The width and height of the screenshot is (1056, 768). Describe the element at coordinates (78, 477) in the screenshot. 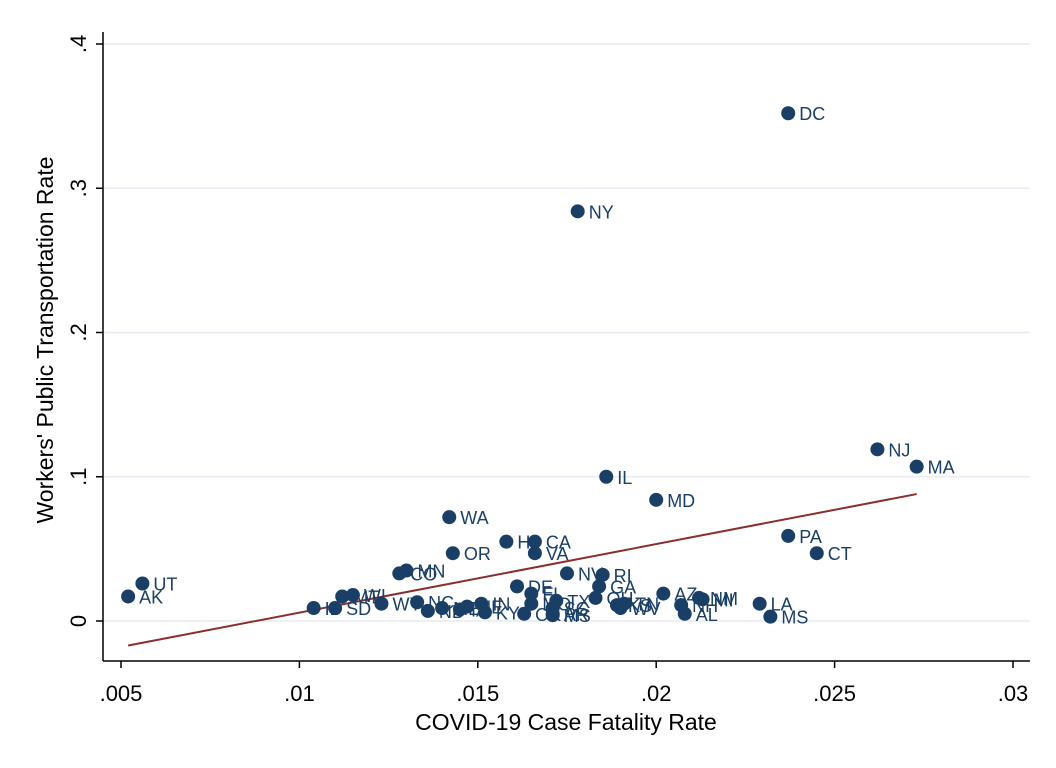

I see `y-tick-label: .1` at that location.